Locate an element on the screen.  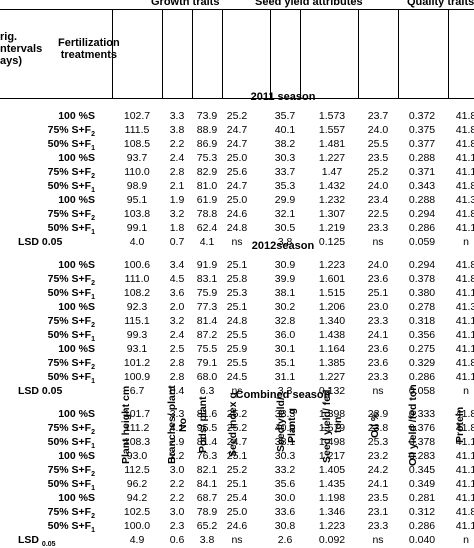
table-cell: 94.2 is located at coordinates (137, 498).